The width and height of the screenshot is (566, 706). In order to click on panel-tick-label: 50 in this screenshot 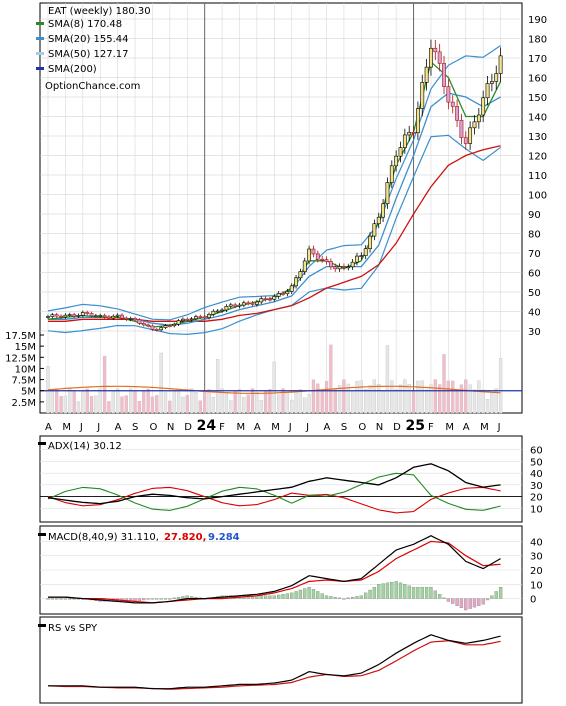, I will do `click(536, 462)`.